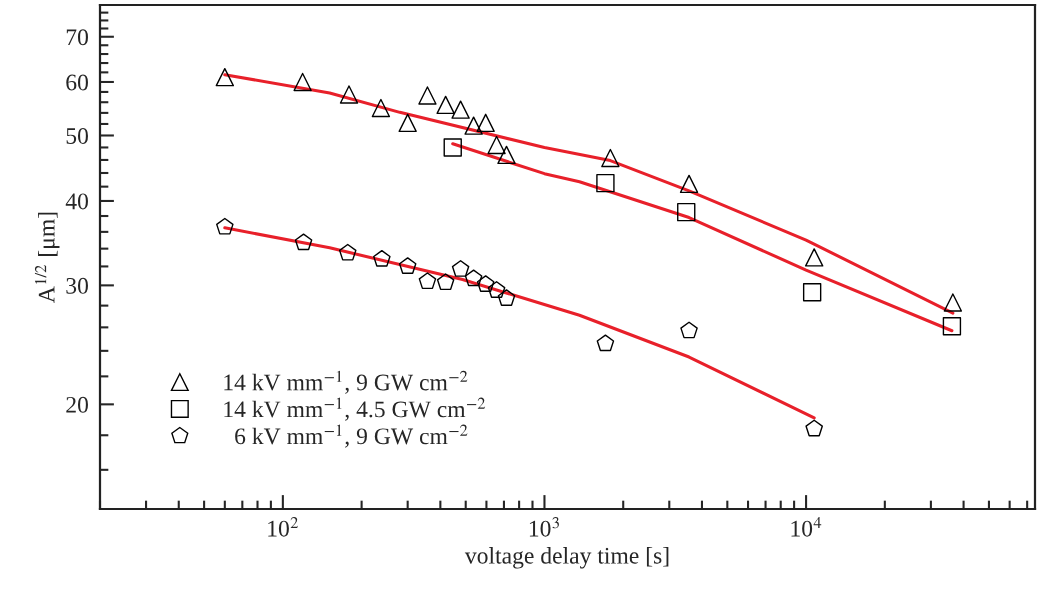 This screenshot has height=604, width=1048. Describe the element at coordinates (806, 526) in the screenshot. I see `x-tick-label: 10$^{4}$` at that location.